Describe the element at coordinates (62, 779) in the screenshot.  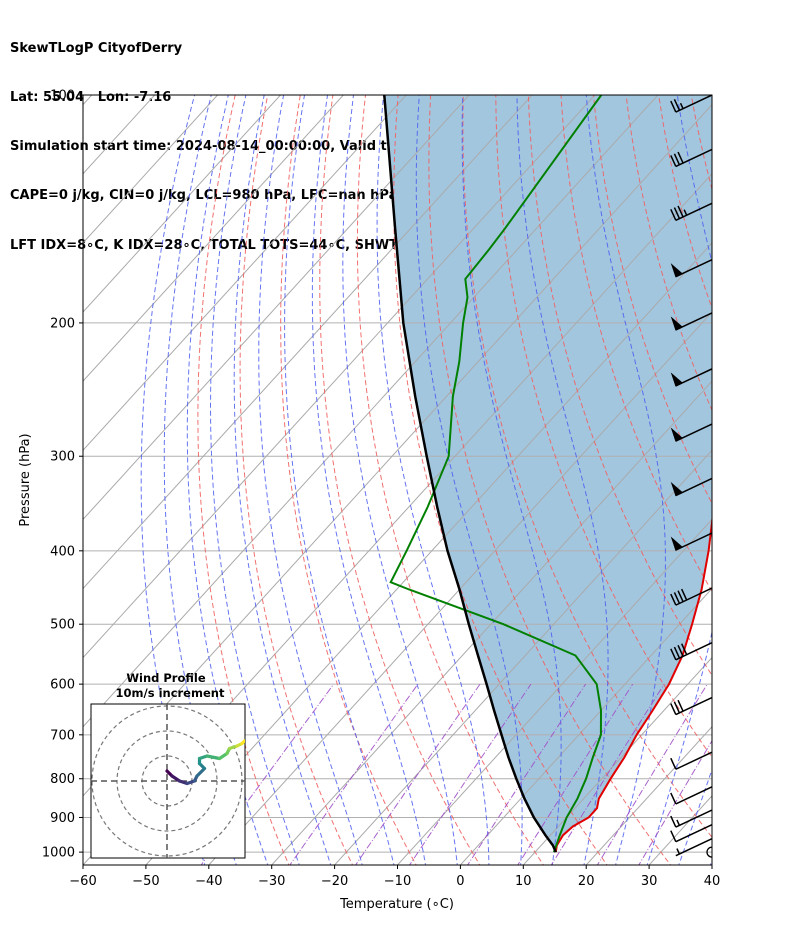
I see `y-tick-label: 800` at that location.